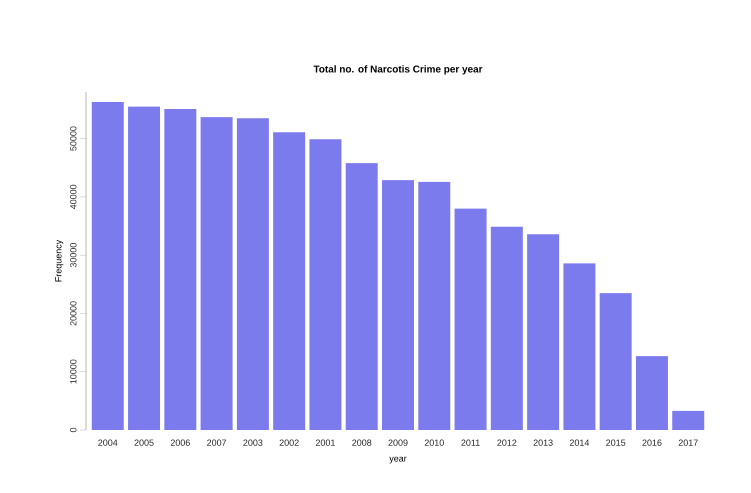 The height and width of the screenshot is (493, 751). Describe the element at coordinates (73, 430) in the screenshot. I see `y-tick-label: 0` at that location.